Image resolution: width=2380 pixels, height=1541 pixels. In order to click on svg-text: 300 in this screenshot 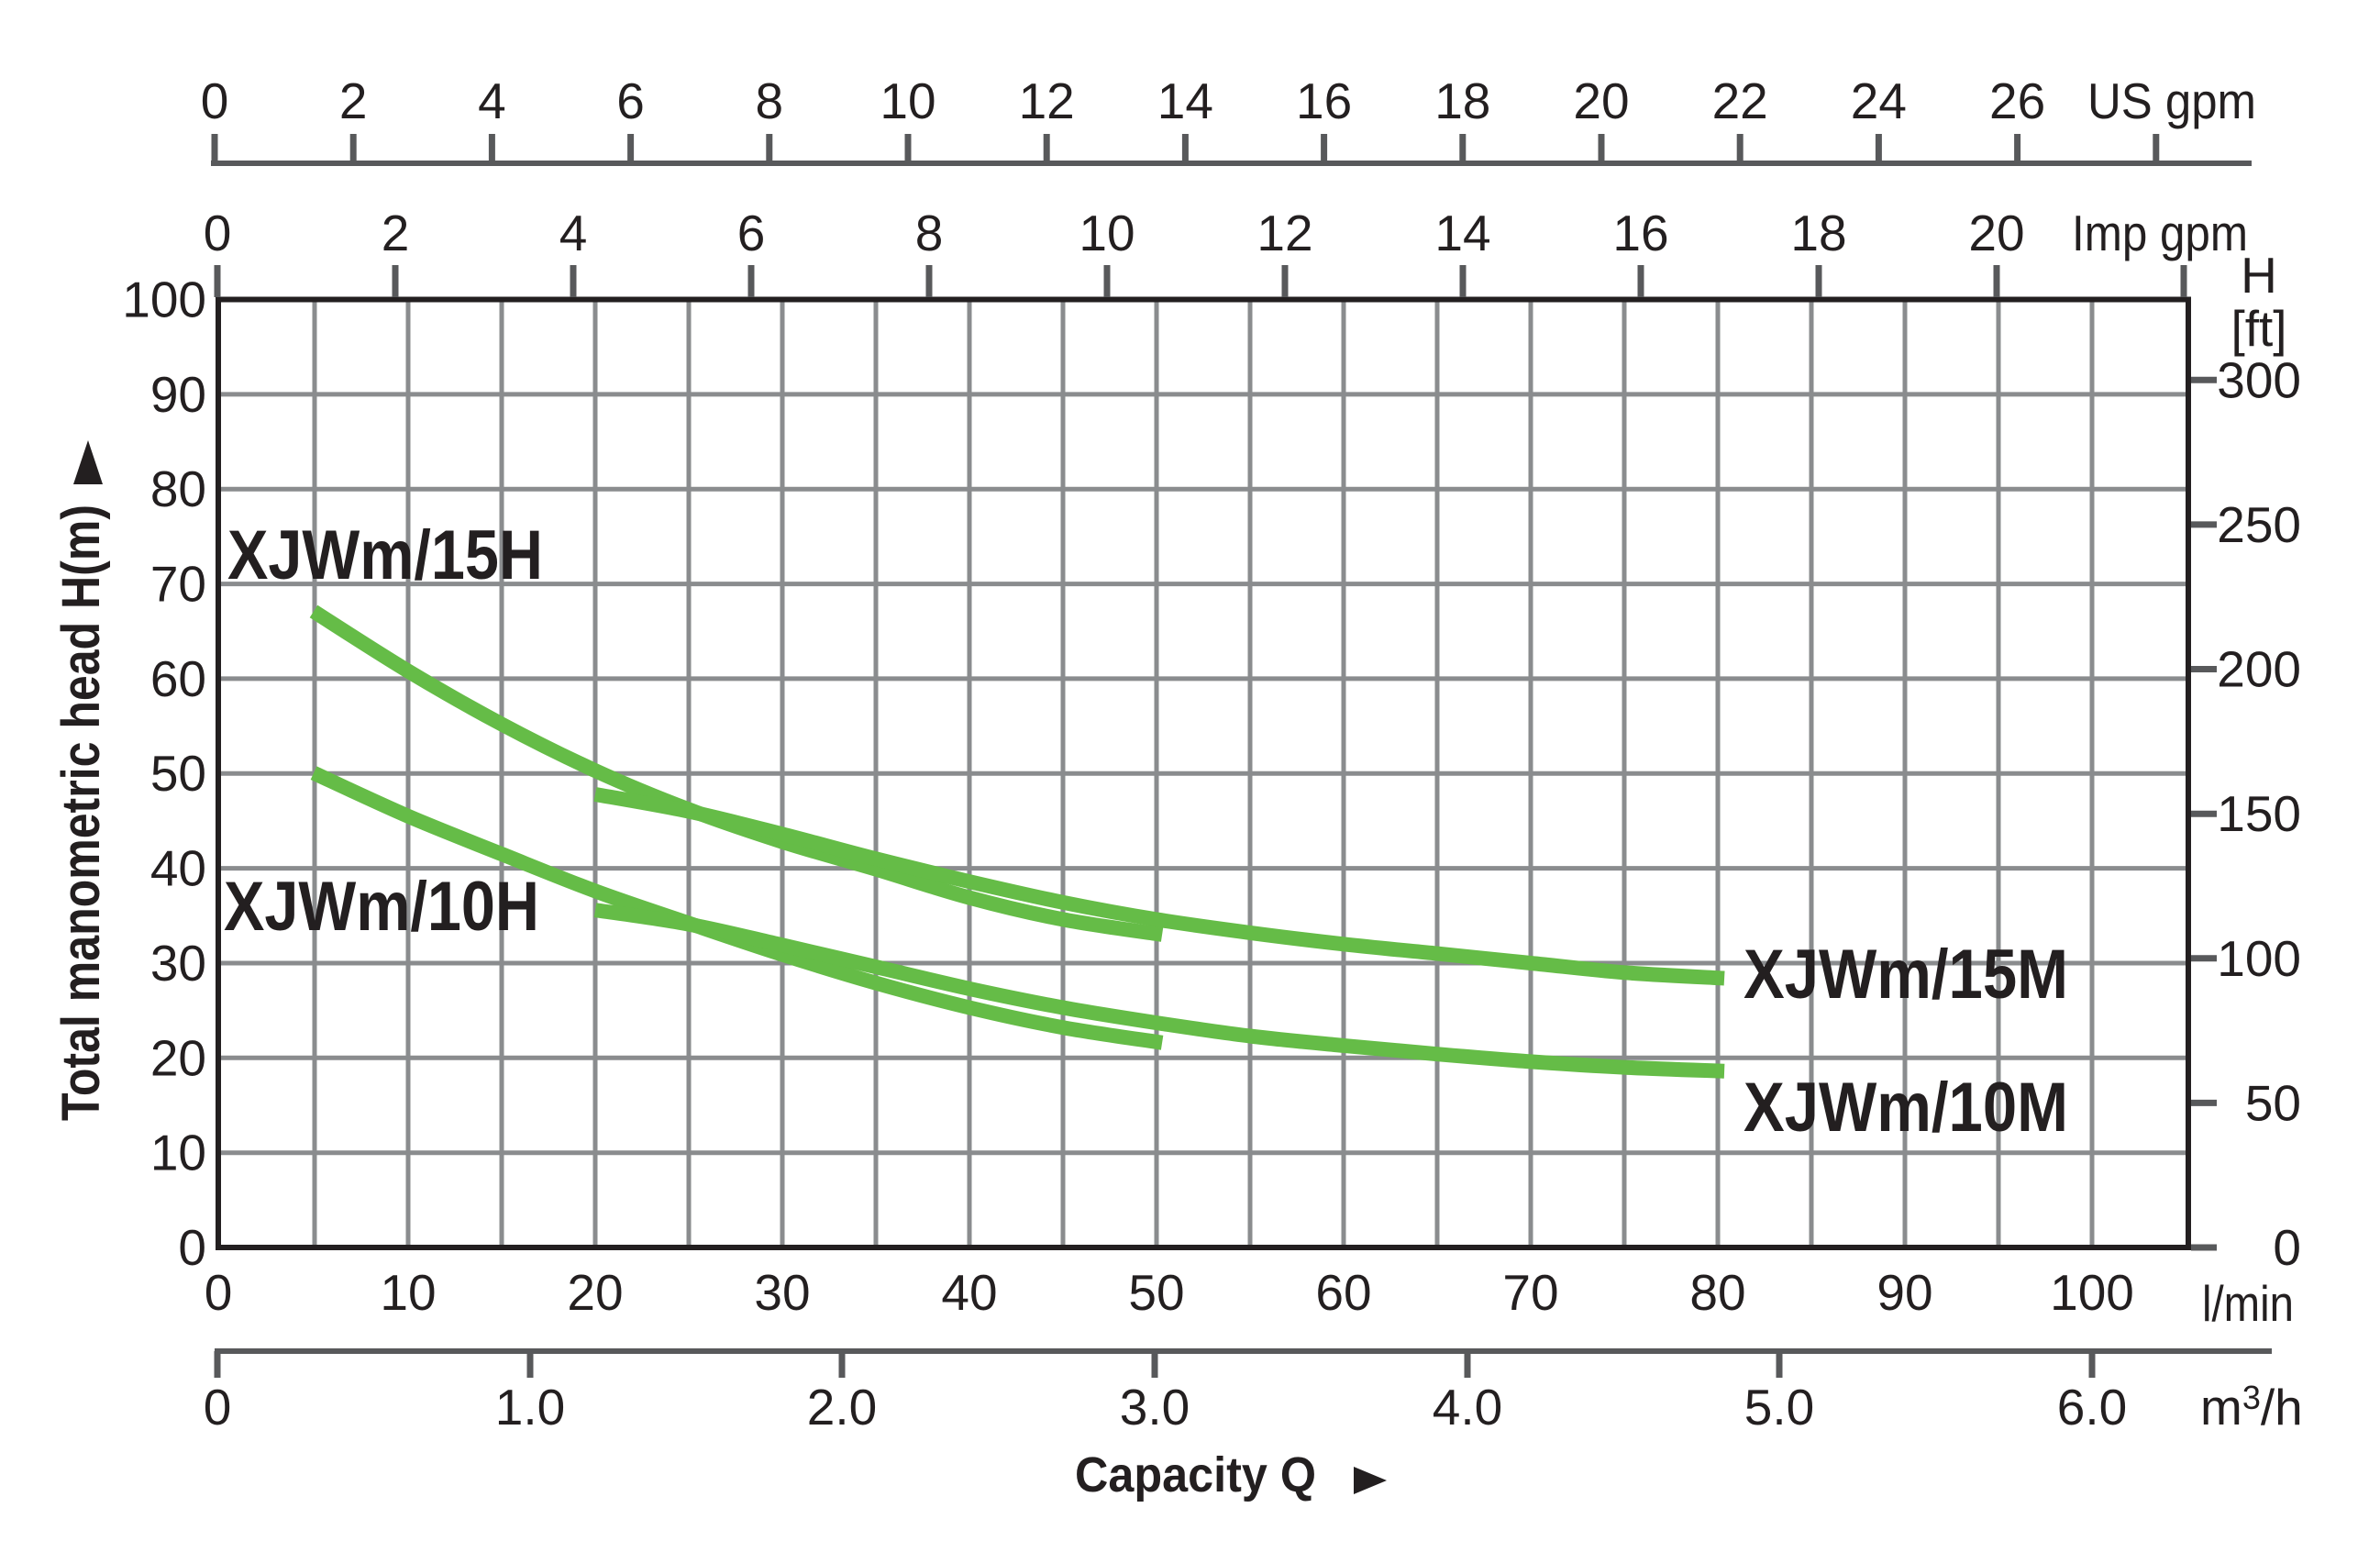, I will do `click(2259, 379)`.